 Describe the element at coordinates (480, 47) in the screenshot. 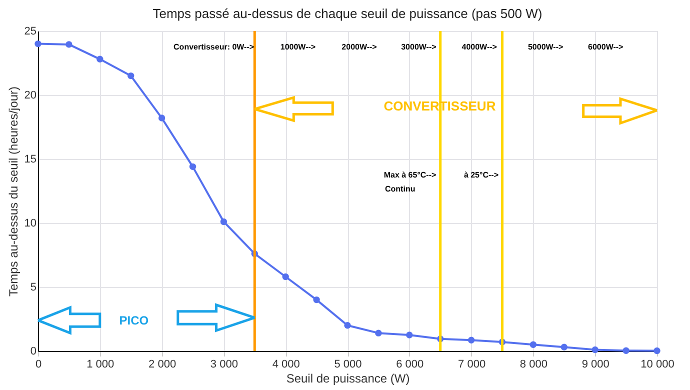

I see `annotation: 4000W-->` at that location.